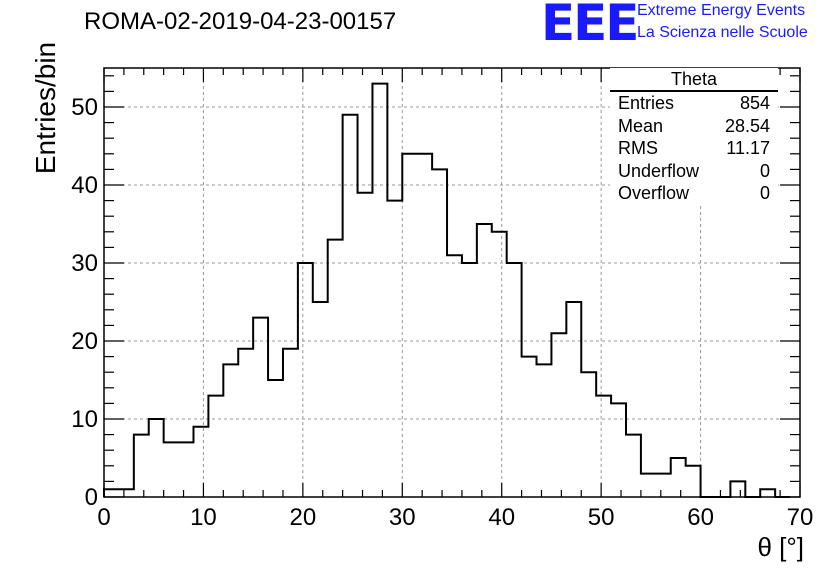 This screenshot has height=572, width=836. I want to click on x-tick-label: 60, so click(700, 517).